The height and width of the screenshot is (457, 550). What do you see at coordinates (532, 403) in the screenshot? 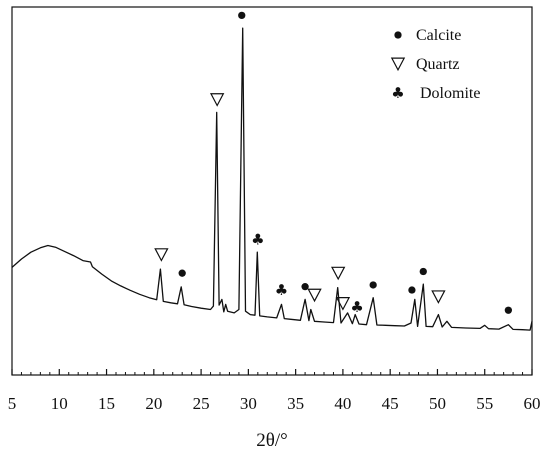
I see `x-tick-label: 60` at bounding box center [532, 403].